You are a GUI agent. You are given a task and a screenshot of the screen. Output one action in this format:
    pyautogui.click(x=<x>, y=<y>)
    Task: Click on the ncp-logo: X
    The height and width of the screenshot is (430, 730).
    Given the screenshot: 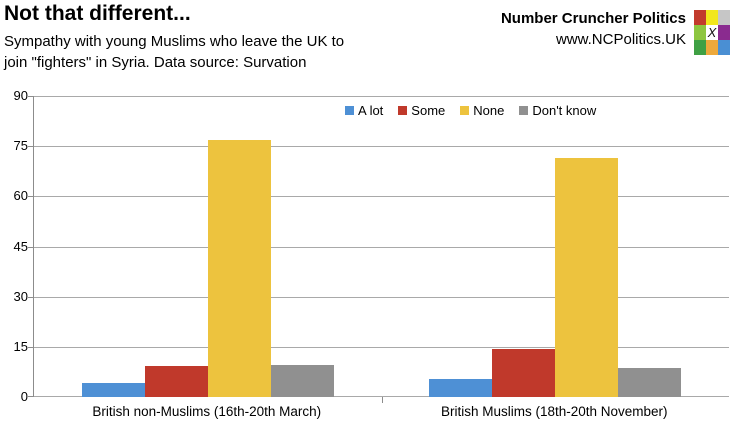 What is the action you would take?
    pyautogui.click(x=712, y=32)
    